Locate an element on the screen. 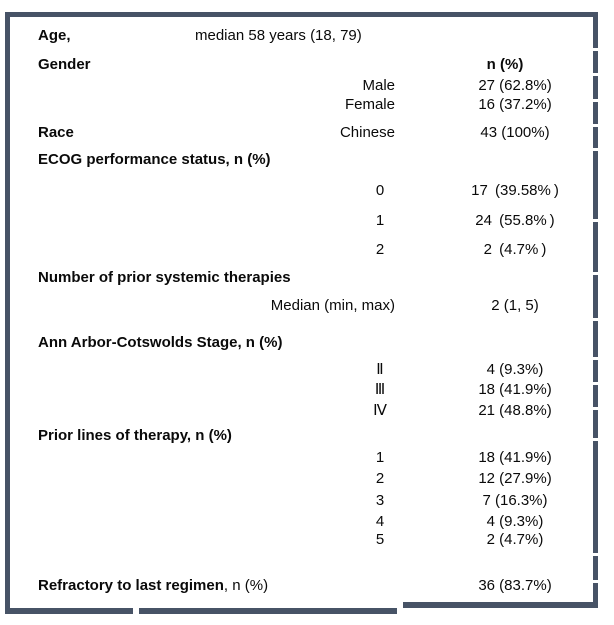 This screenshot has width=614, height=625. stage-3-value: 18 (41.9%) is located at coordinates (515, 389).